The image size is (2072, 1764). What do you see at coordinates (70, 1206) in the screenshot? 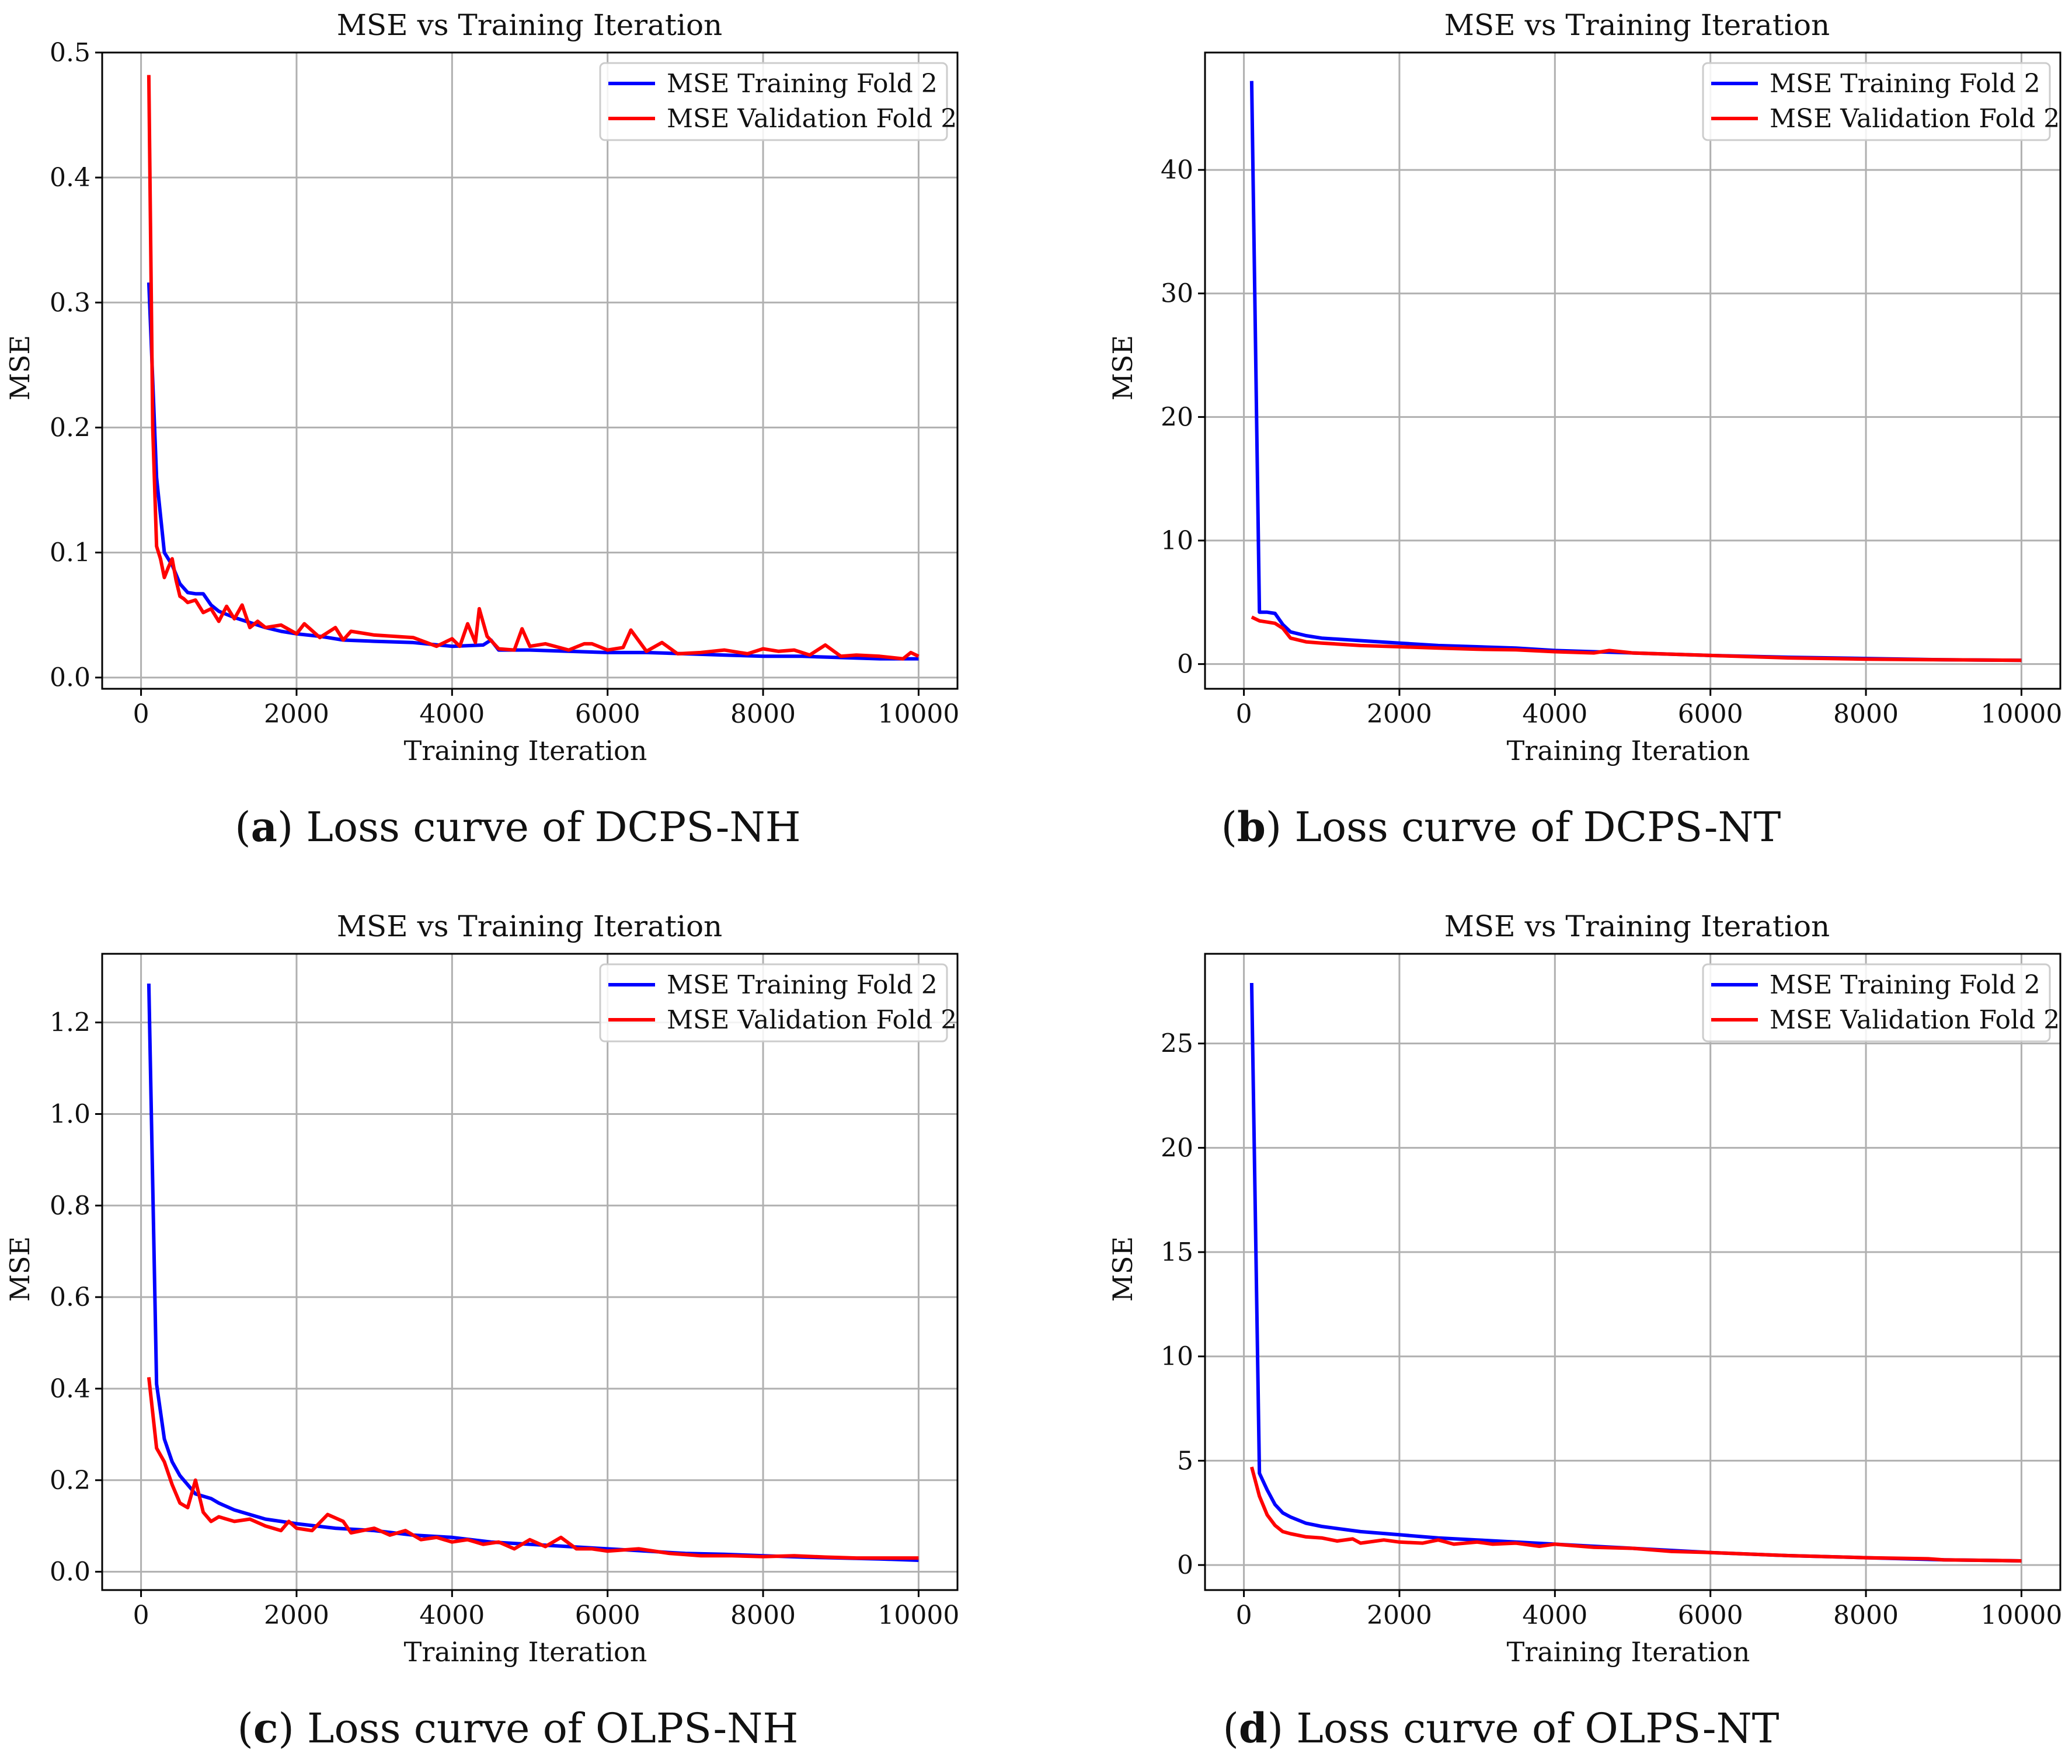
I see `y-tick-label: 0.8` at bounding box center [70, 1206].